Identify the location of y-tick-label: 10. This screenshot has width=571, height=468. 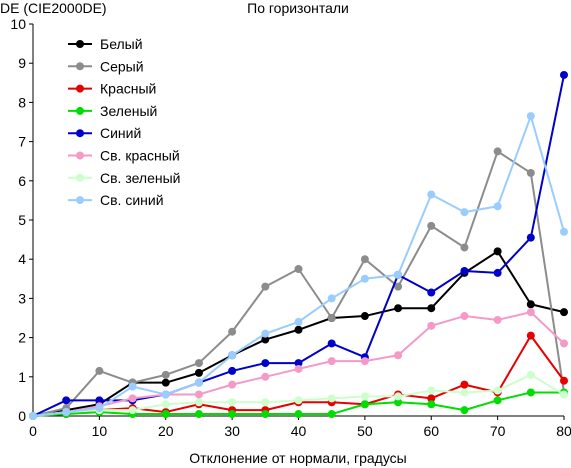
(18, 24).